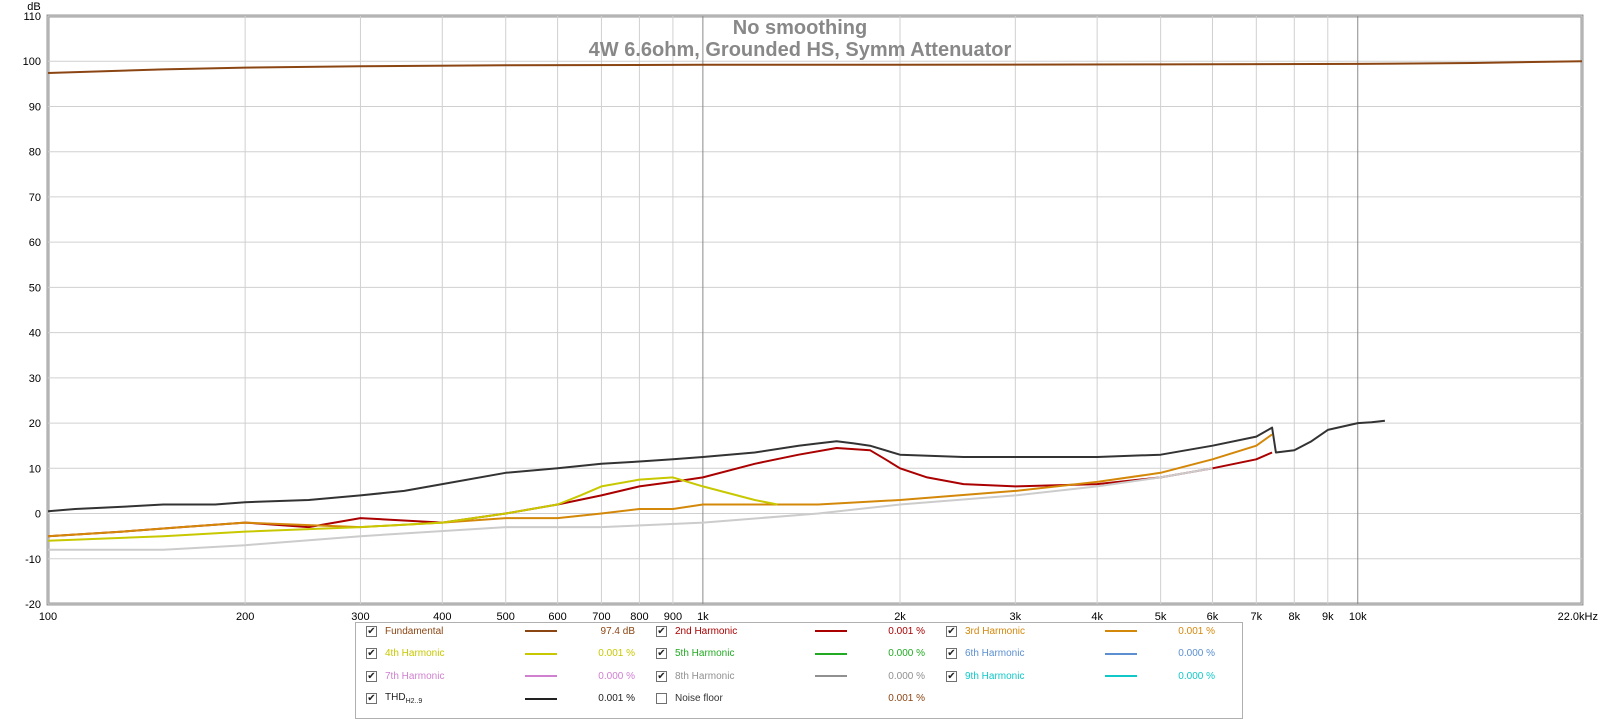 The height and width of the screenshot is (719, 1600). Describe the element at coordinates (1257, 615) in the screenshot. I see `x-tick-label: 7k` at that location.